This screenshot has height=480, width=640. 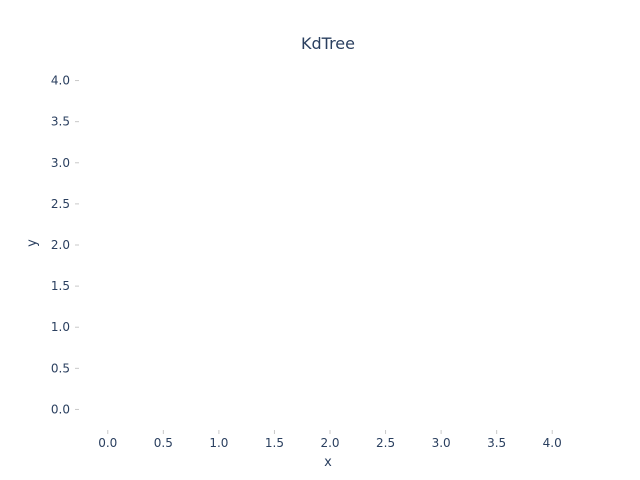 What do you see at coordinates (60, 409) in the screenshot?
I see `y-tick-label: 0.0` at bounding box center [60, 409].